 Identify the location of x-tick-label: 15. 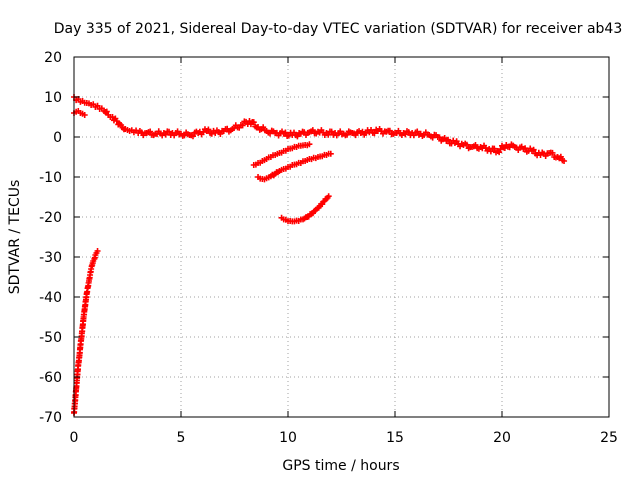
(395, 438).